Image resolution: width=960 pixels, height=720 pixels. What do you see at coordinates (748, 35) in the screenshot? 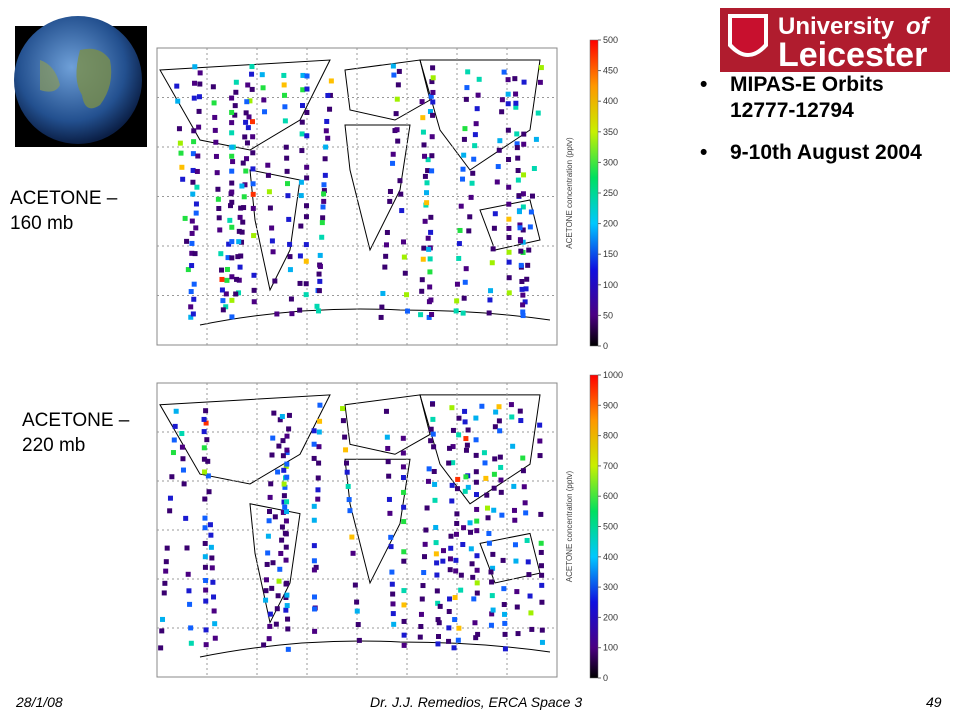
I see `logo-shield-inner` at bounding box center [748, 35].